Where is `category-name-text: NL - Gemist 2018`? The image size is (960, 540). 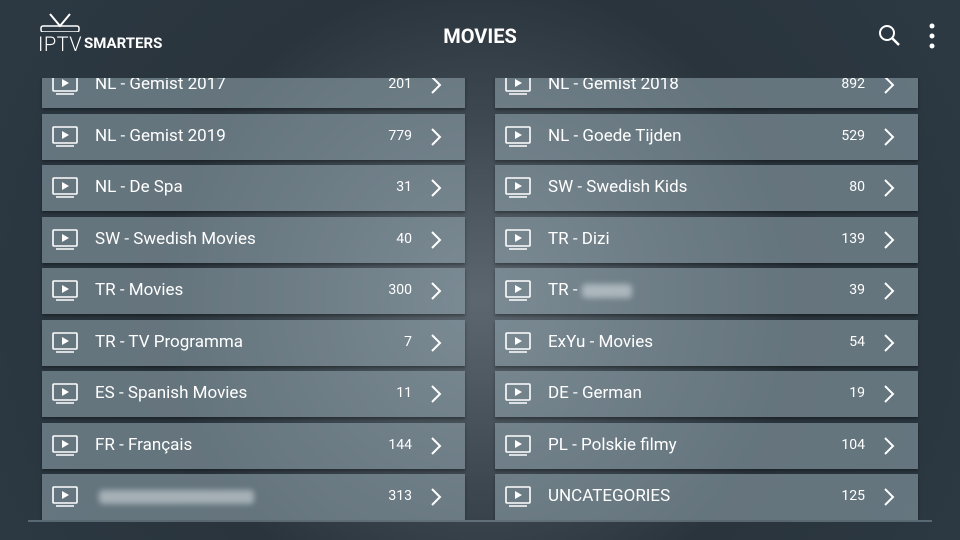
category-name-text: NL - Gemist 2018 is located at coordinates (613, 86).